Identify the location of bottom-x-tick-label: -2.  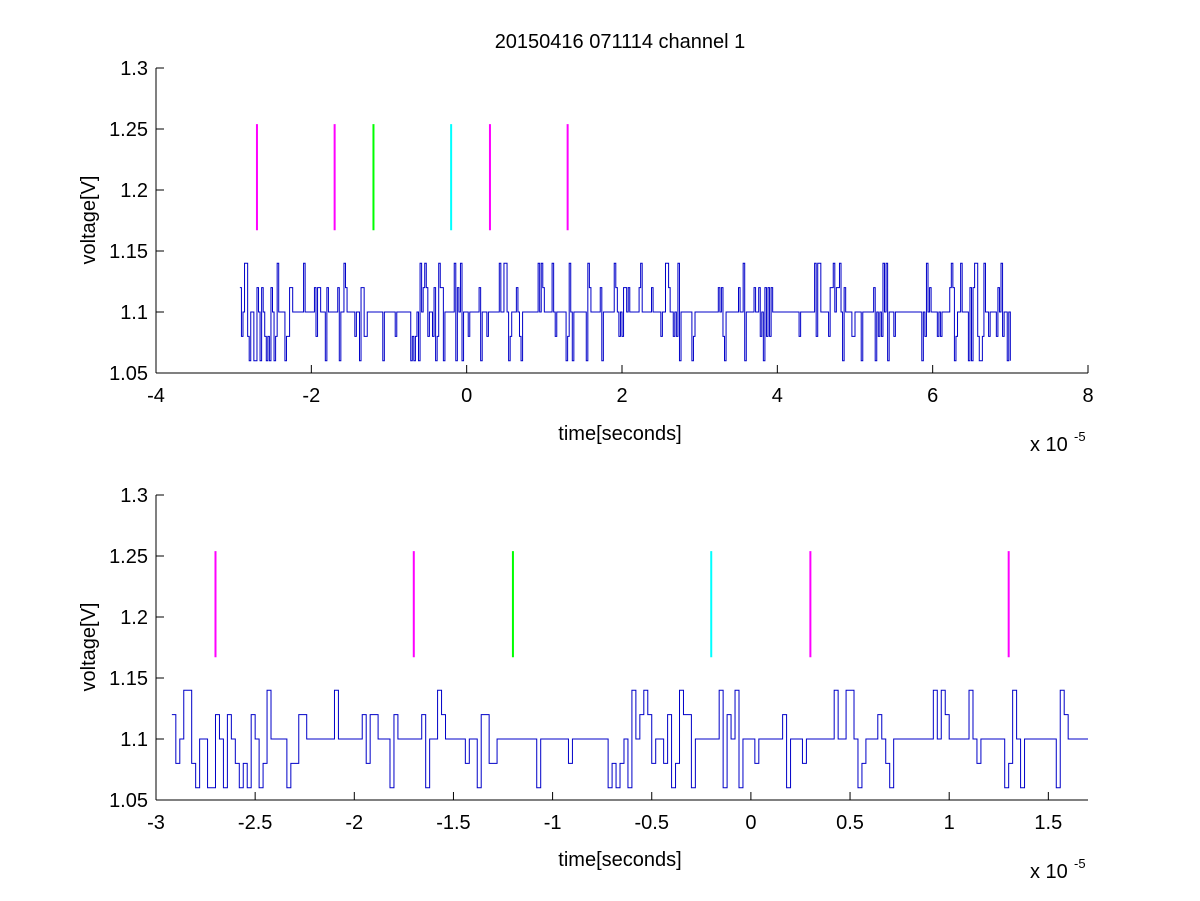
(354, 823).